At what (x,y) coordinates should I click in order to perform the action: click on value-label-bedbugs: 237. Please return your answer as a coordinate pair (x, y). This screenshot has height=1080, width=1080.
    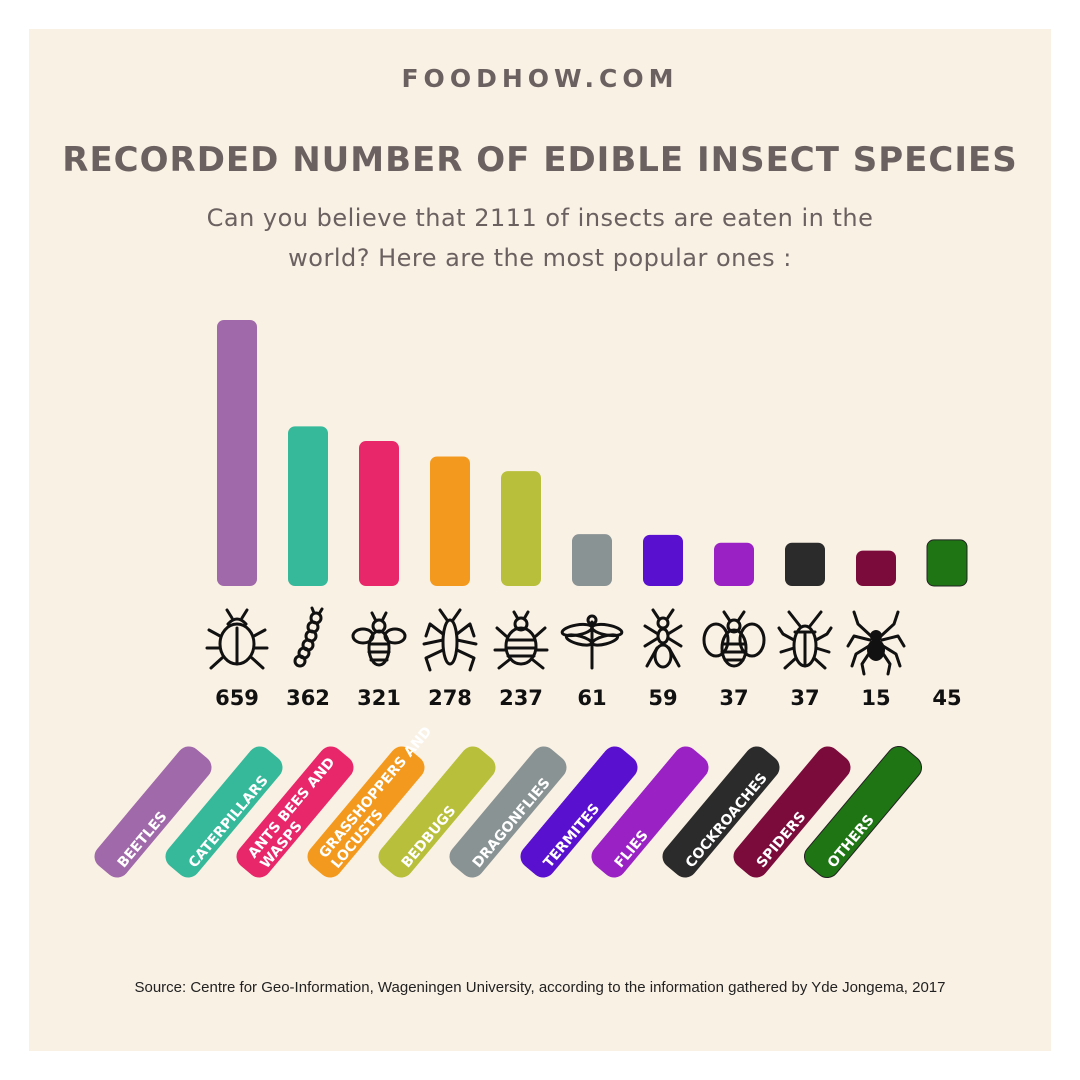
    Looking at the image, I should click on (521, 698).